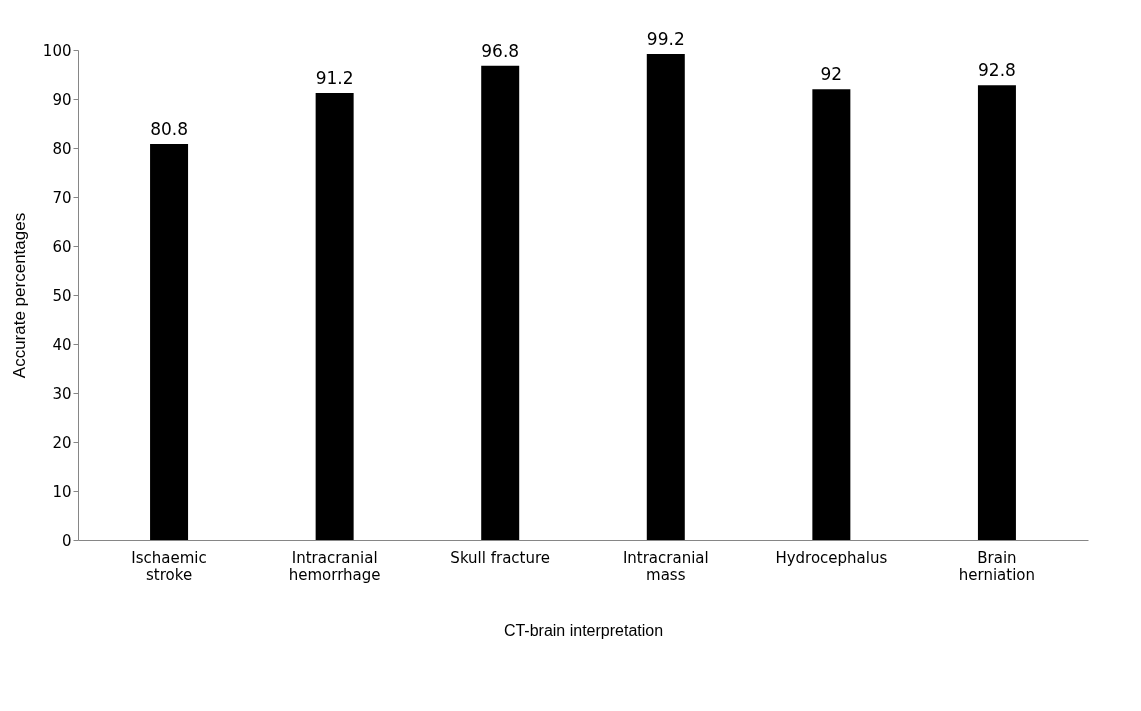  Describe the element at coordinates (500, 557) in the screenshot. I see `x-tick-label: Skull fracture` at that location.